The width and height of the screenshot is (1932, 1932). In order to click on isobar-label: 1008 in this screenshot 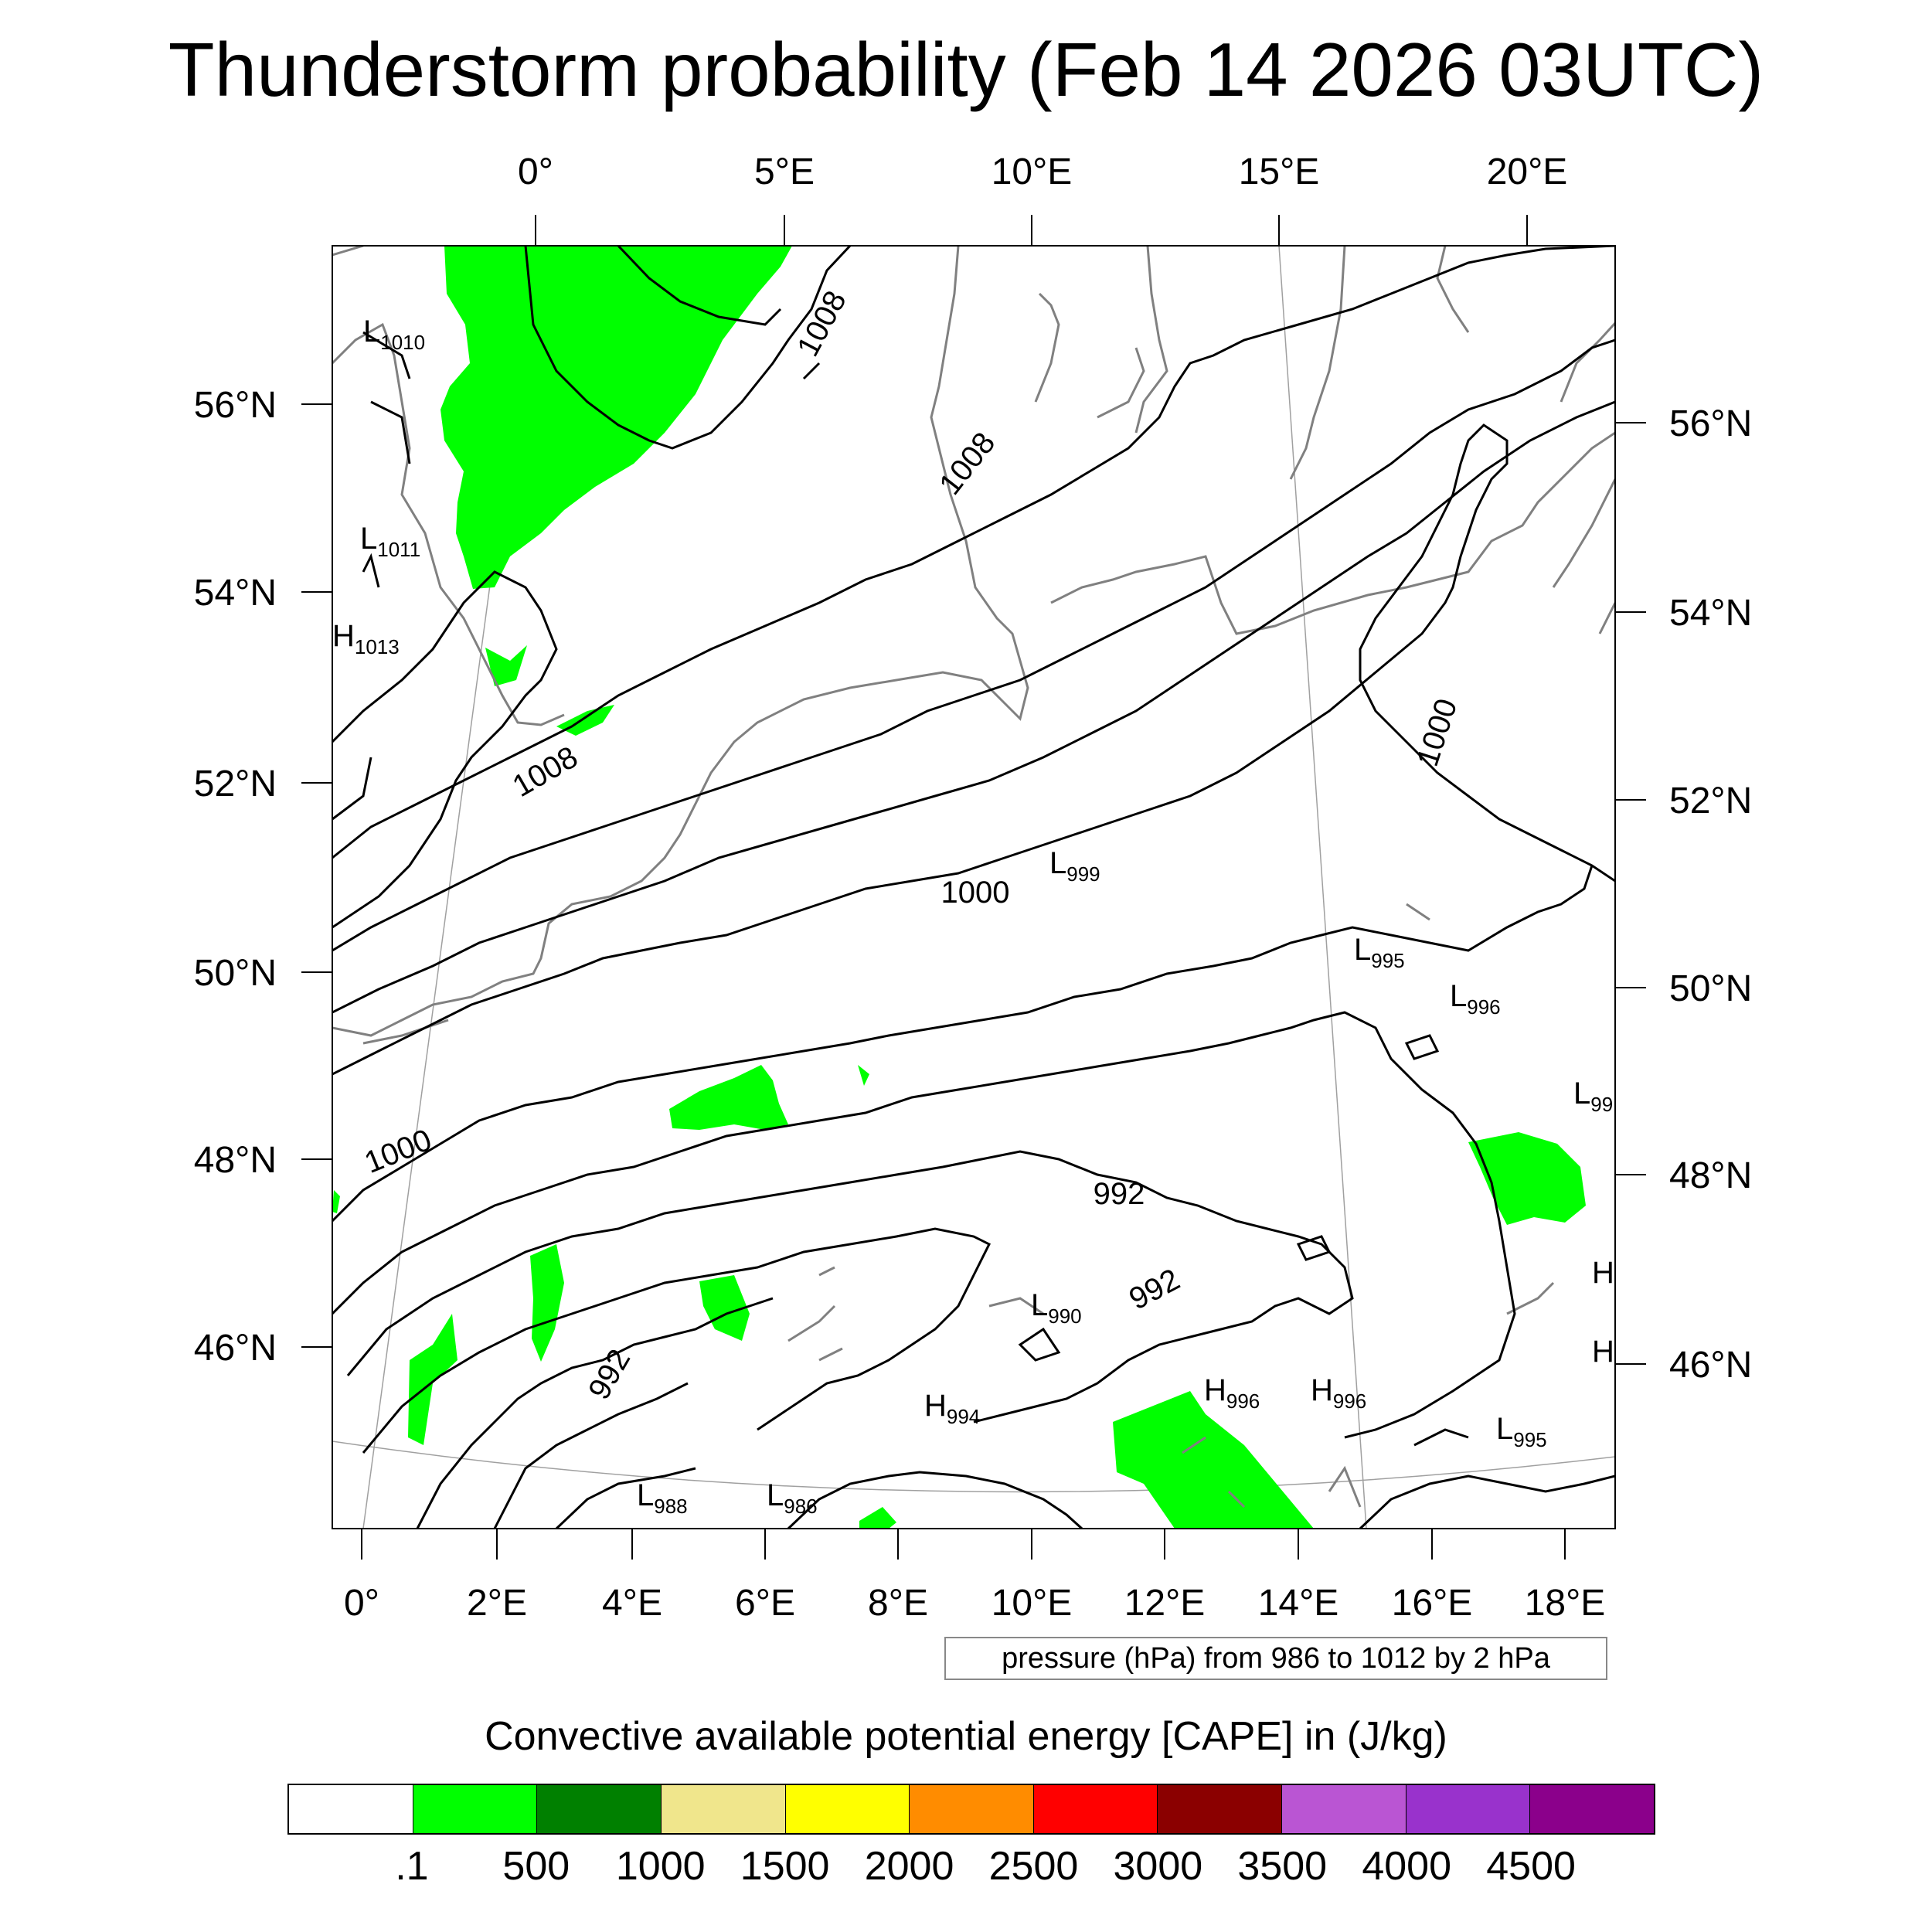, I will do `click(545, 772)`.